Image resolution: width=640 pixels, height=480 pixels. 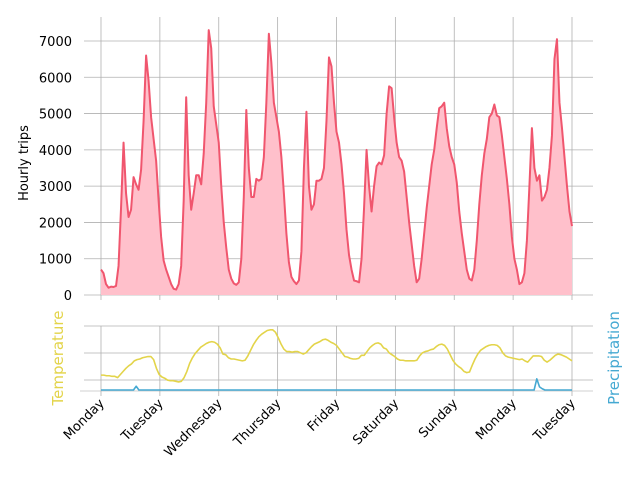 I want to click on y-tick-label: 2000, so click(x=55, y=223).